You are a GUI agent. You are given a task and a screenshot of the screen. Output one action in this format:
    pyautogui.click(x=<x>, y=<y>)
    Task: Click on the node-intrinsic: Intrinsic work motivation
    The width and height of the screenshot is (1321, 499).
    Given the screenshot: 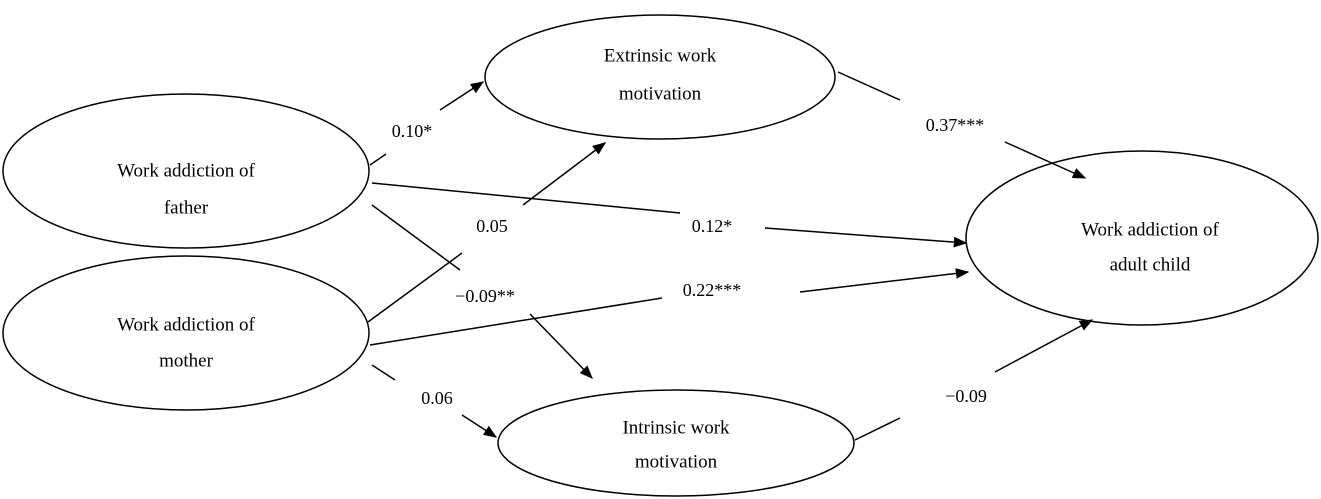 What is the action you would take?
    pyautogui.click(x=676, y=443)
    